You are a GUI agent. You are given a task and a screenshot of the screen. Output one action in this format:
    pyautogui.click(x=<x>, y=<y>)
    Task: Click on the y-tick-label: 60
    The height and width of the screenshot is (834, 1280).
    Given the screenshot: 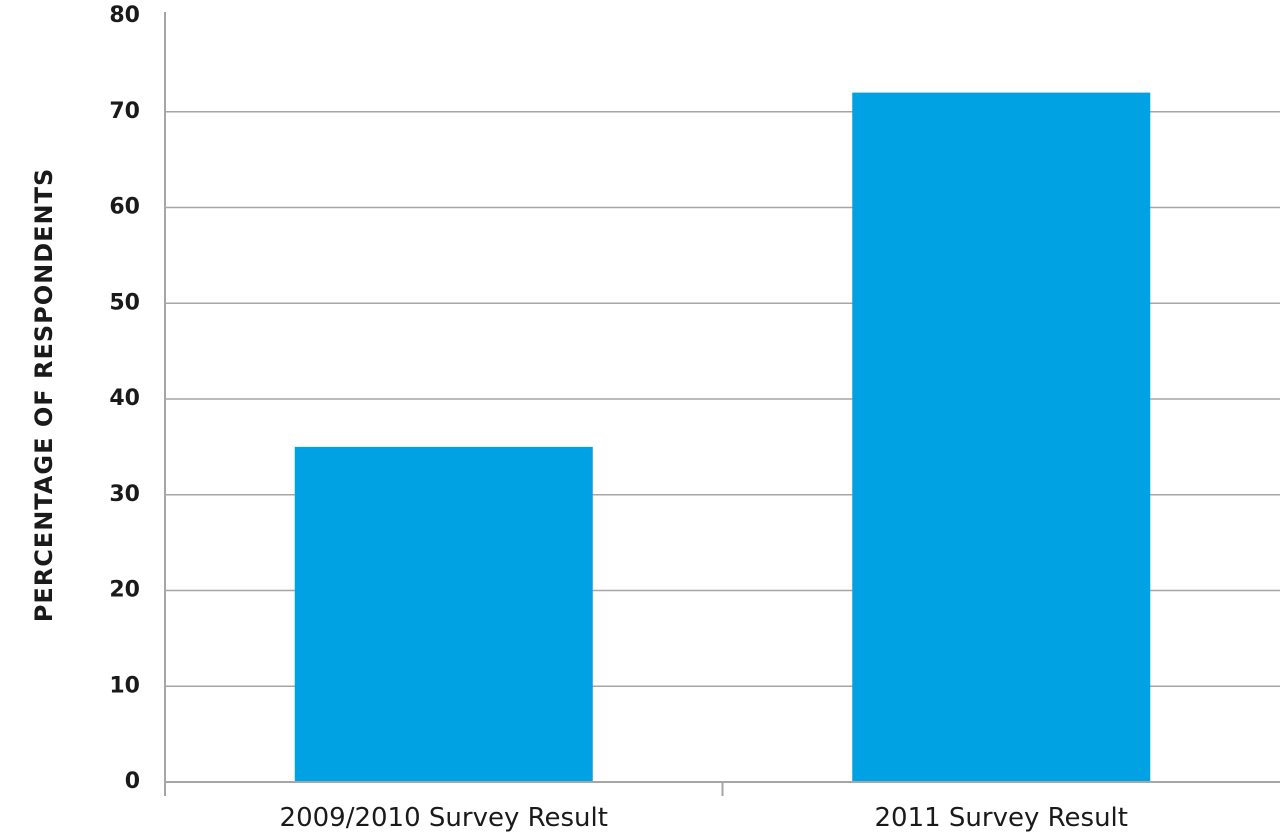 What is the action you would take?
    pyautogui.click(x=124, y=207)
    